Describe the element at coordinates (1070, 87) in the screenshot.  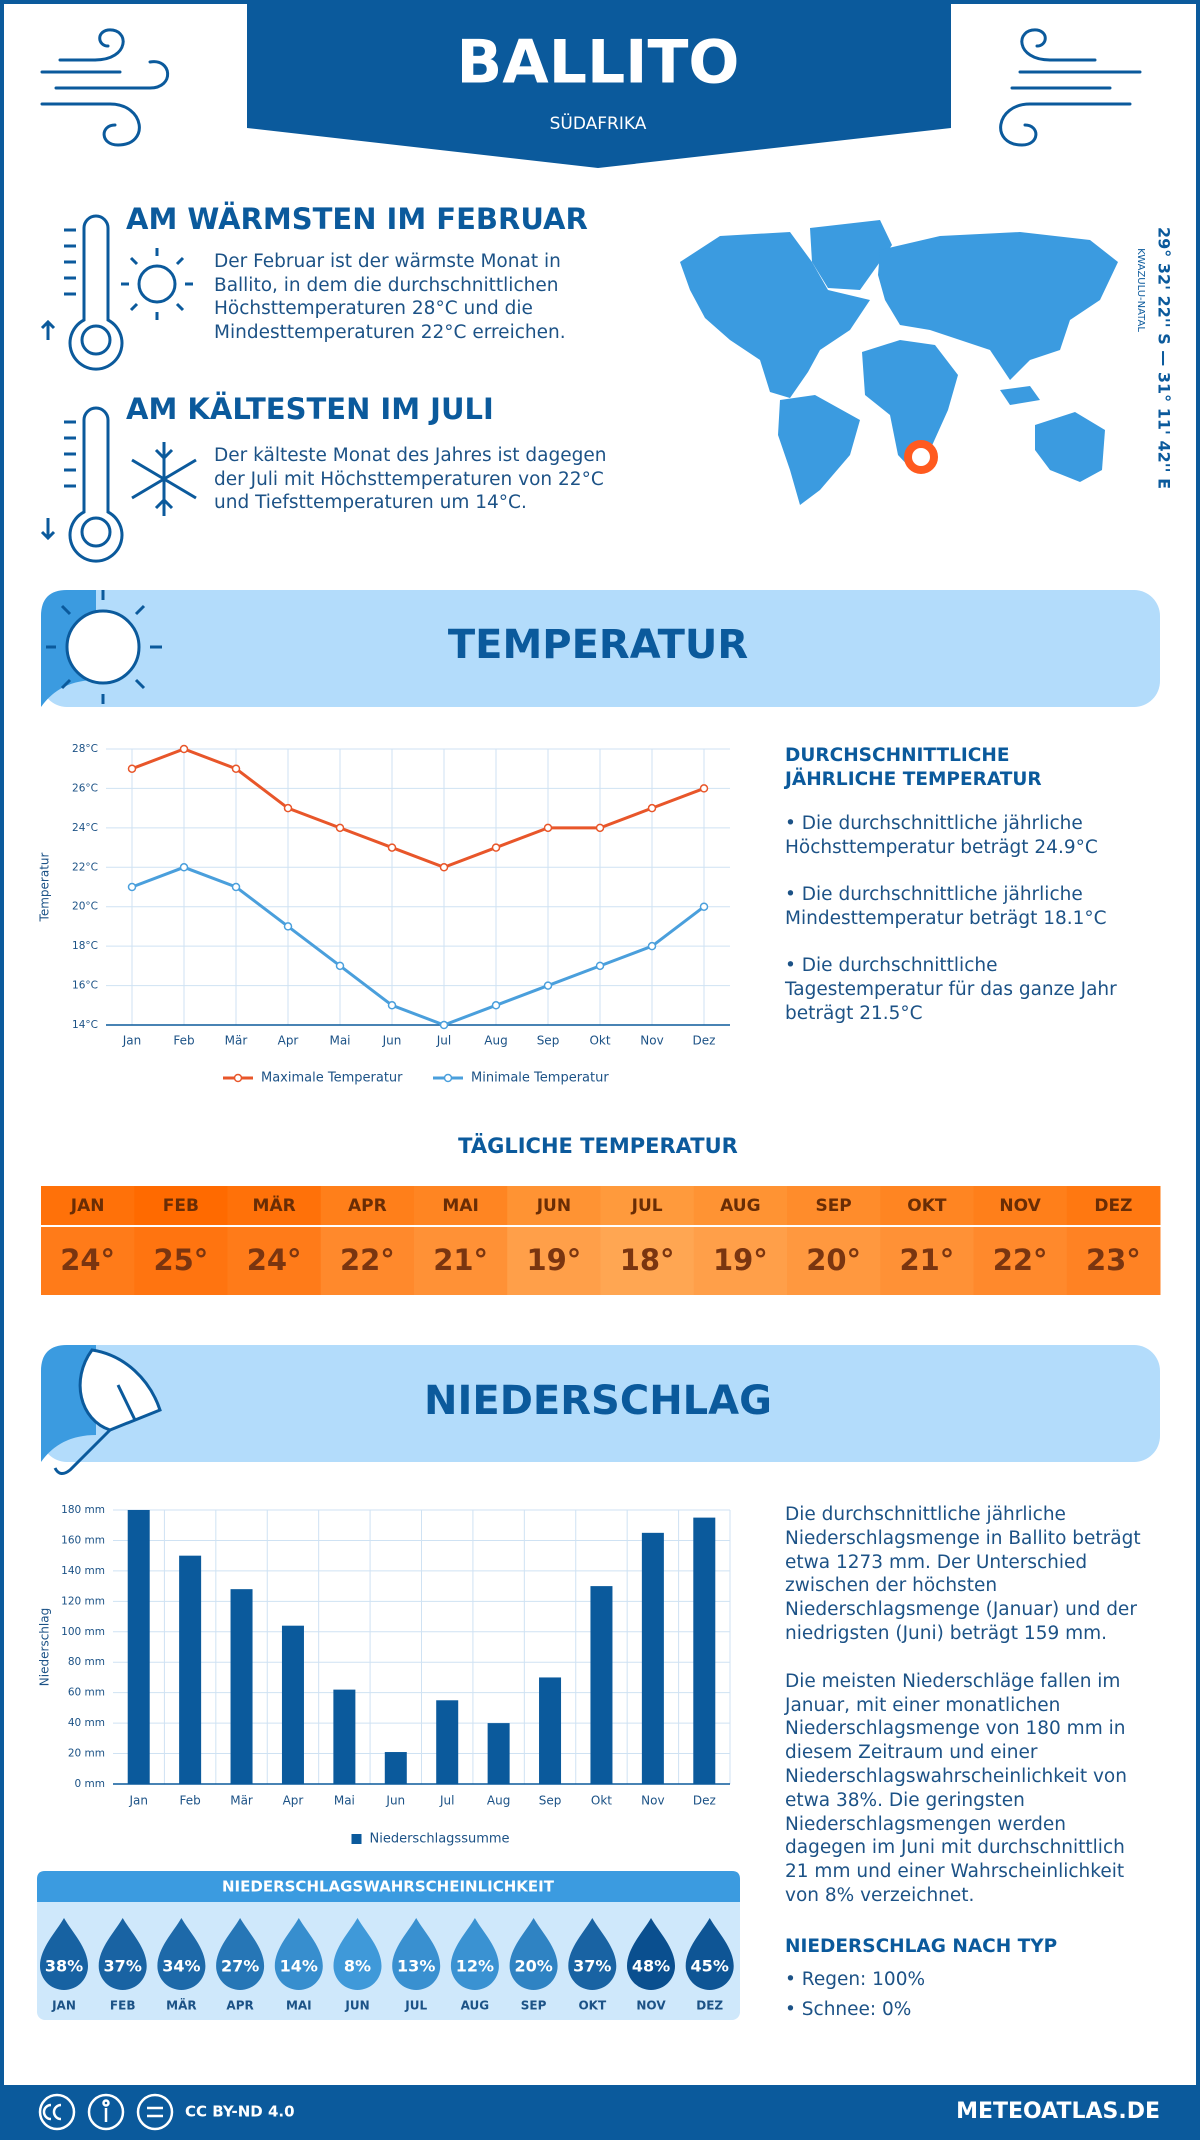
I see `wind-icon-right` at that location.